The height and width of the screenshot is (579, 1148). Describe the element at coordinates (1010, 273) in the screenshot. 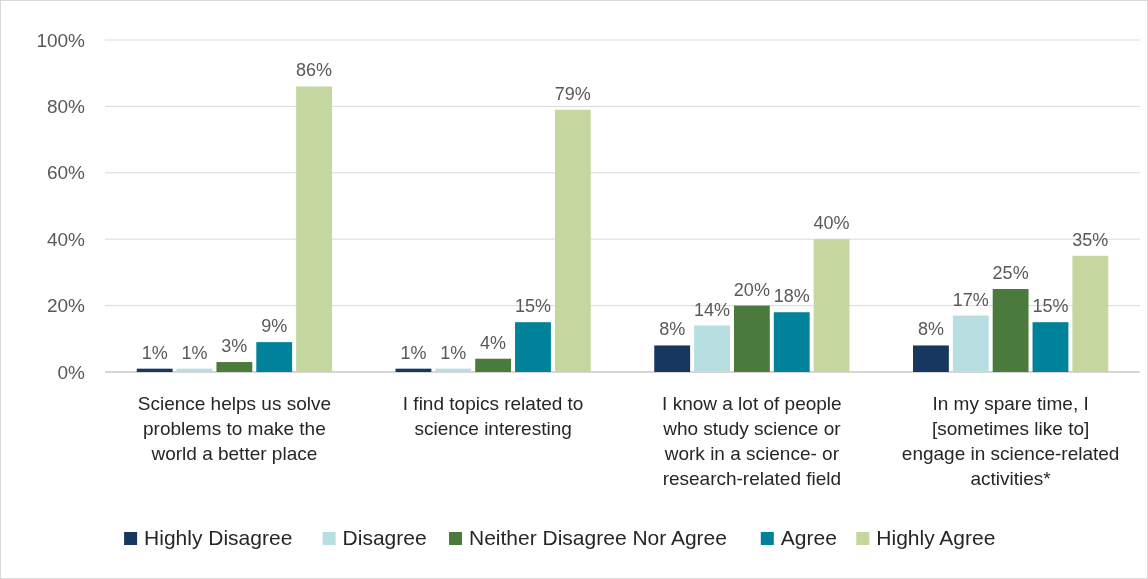

I see `data-label: 25%` at that location.